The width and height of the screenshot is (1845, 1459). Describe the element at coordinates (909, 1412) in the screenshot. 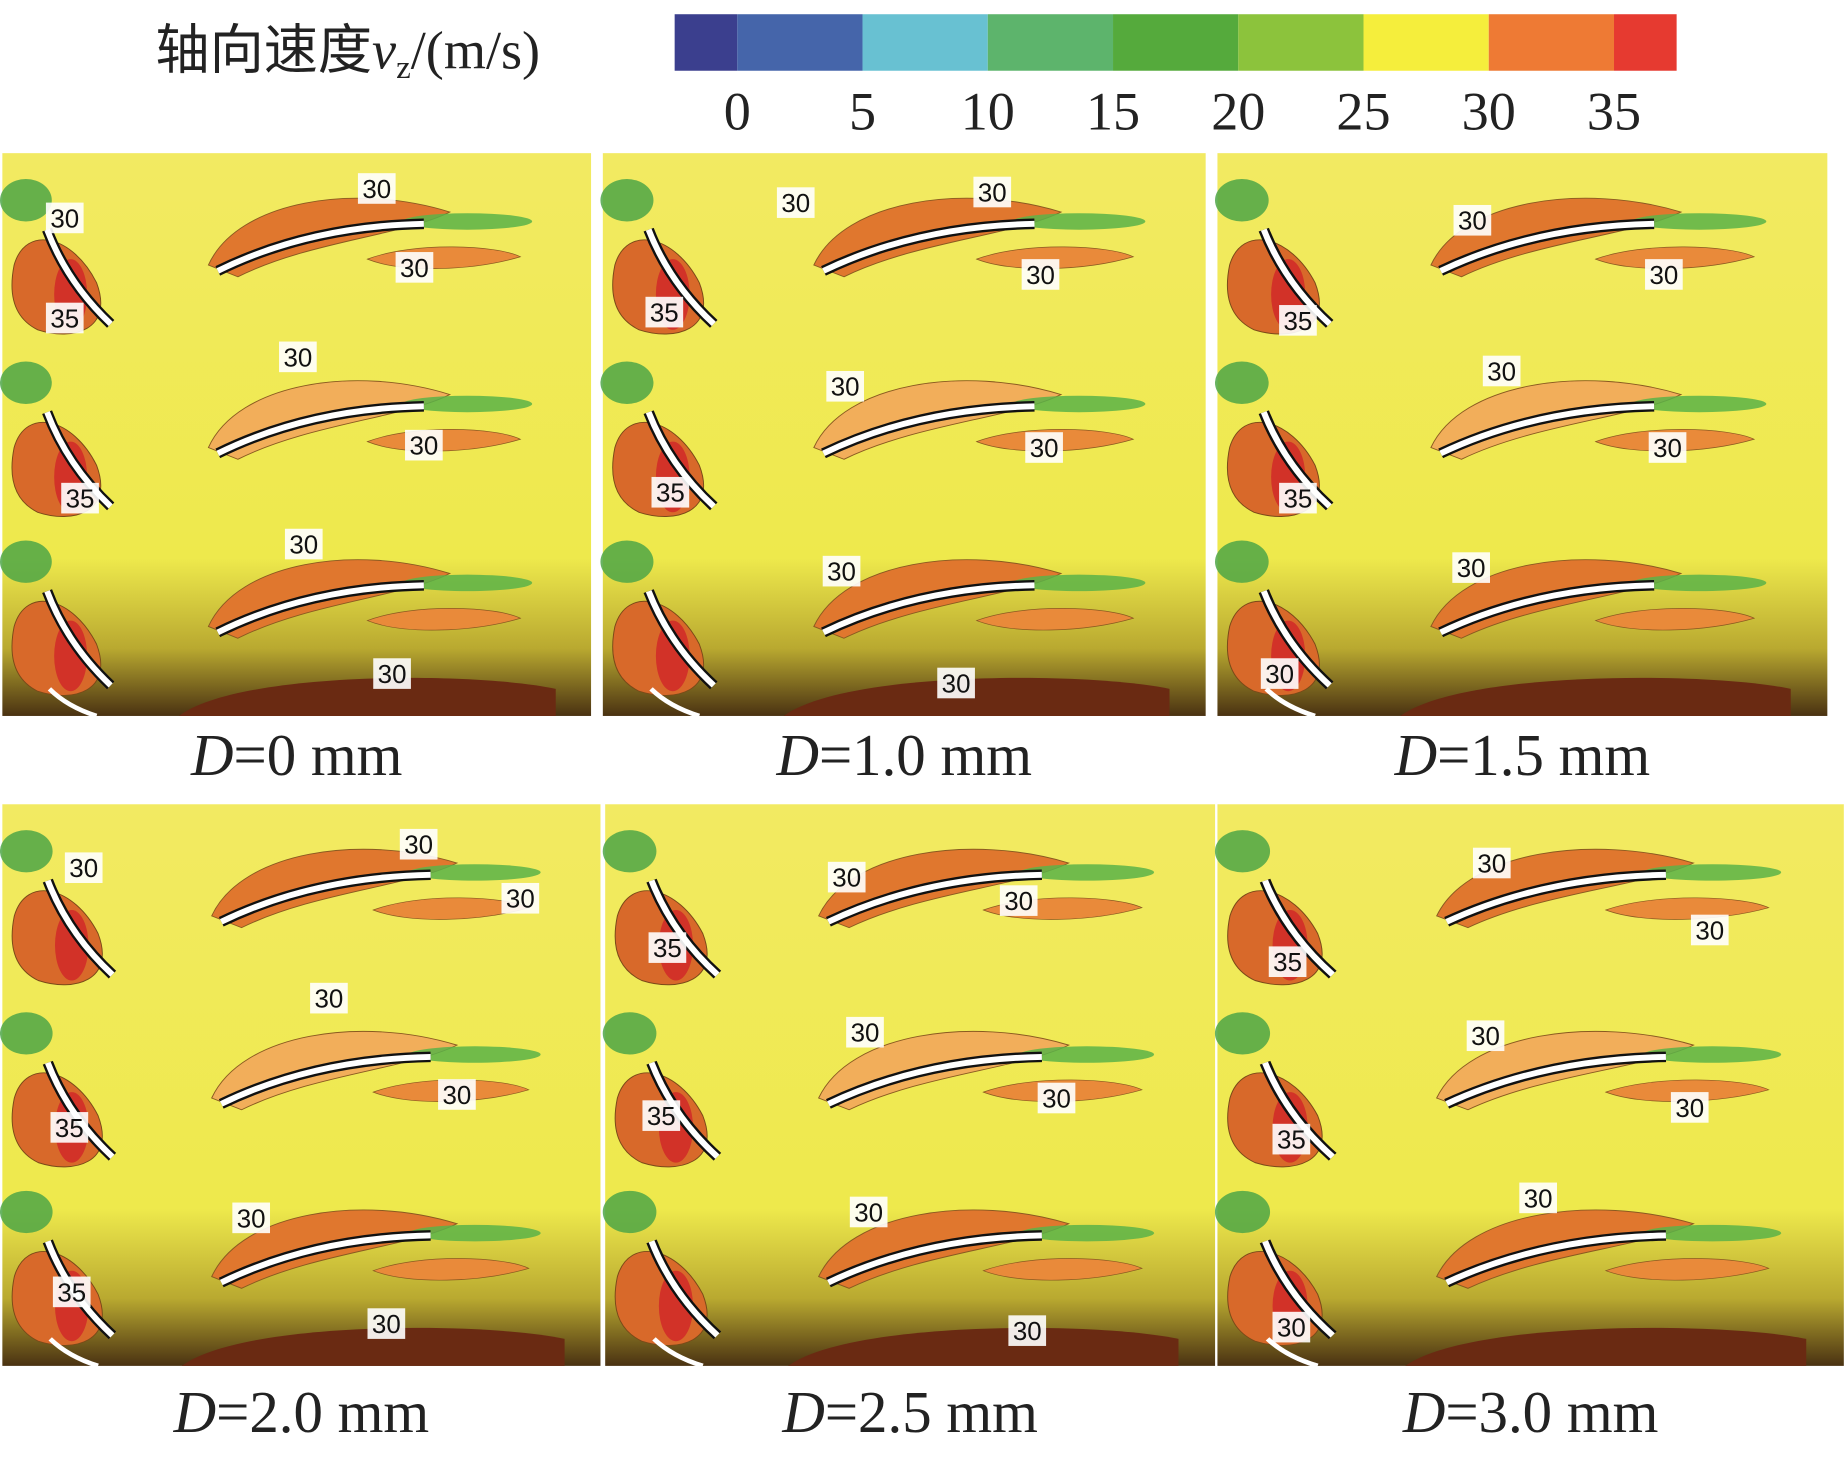

I see `panel-caption: D=2.5 mm` at that location.